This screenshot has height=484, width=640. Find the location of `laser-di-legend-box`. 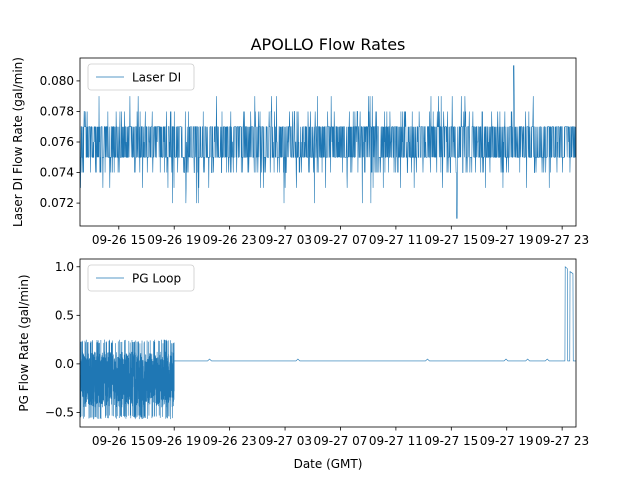

laser-di-legend-box is located at coordinates (141, 77).